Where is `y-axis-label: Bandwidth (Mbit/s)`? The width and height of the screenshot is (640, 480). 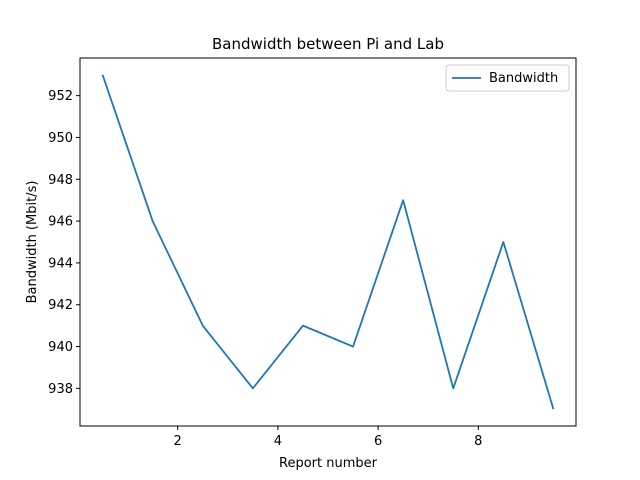
y-axis-label: Bandwidth (Mbit/s) is located at coordinates (32, 242).